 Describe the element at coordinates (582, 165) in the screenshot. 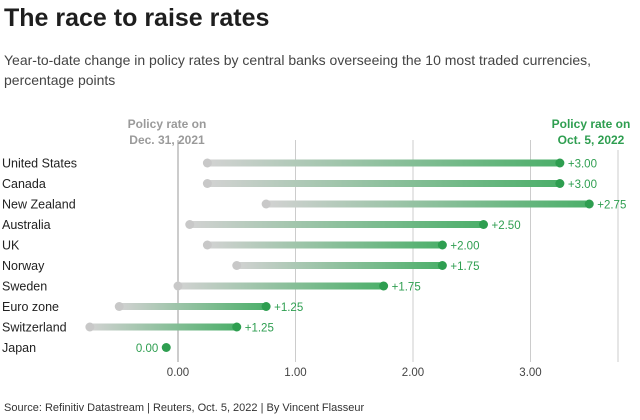

I see `change-label-0: +3.00` at that location.